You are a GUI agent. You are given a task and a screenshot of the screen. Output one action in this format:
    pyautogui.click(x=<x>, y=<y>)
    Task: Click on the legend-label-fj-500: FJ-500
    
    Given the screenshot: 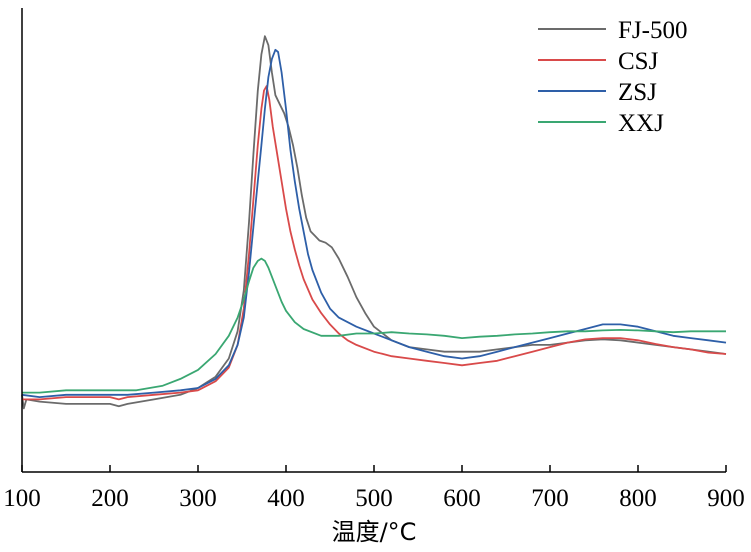 What is the action you would take?
    pyautogui.click(x=652, y=30)
    